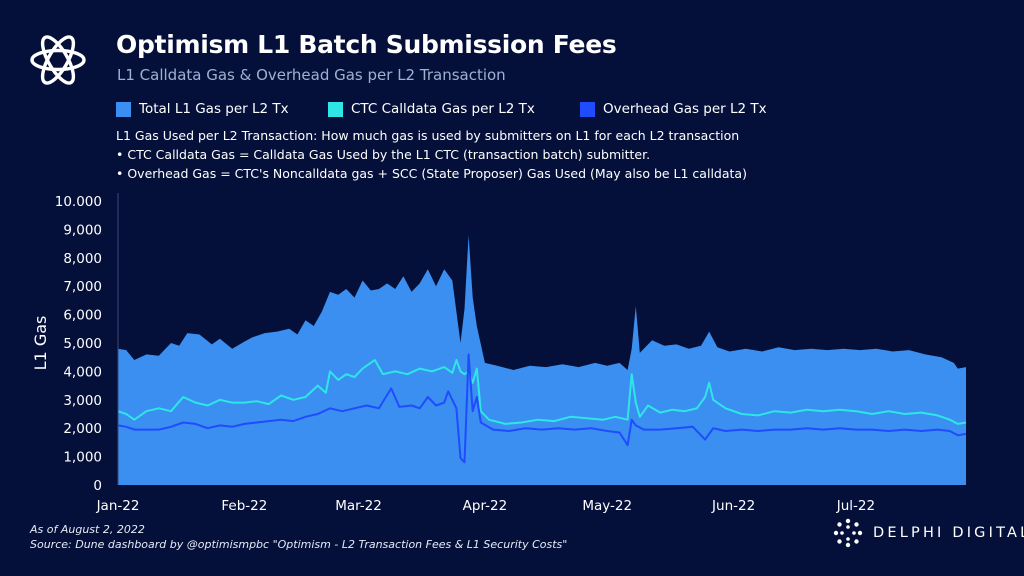 This screenshot has height=576, width=1024. What do you see at coordinates (87, 529) in the screenshot?
I see `as-of-date: As of August 2, 2022` at bounding box center [87, 529].